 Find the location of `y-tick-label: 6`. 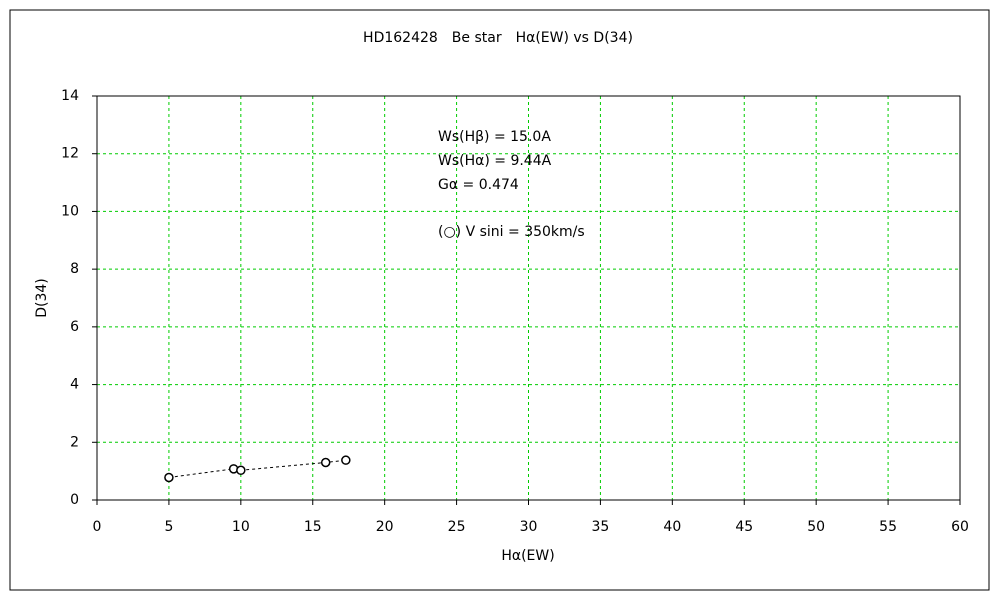

y-tick-label: 6 is located at coordinates (74, 327).